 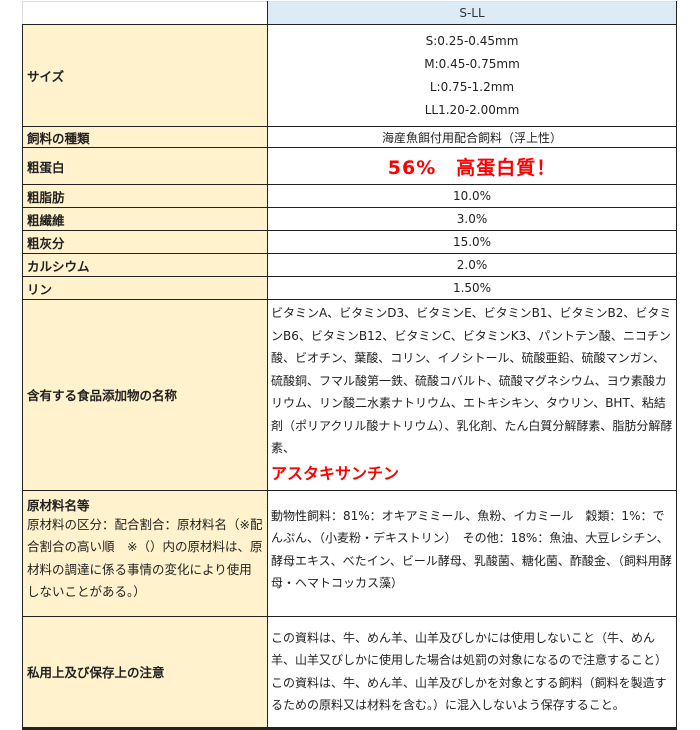 What do you see at coordinates (472, 242) in the screenshot?
I see `ash-value: 15.0%` at bounding box center [472, 242].